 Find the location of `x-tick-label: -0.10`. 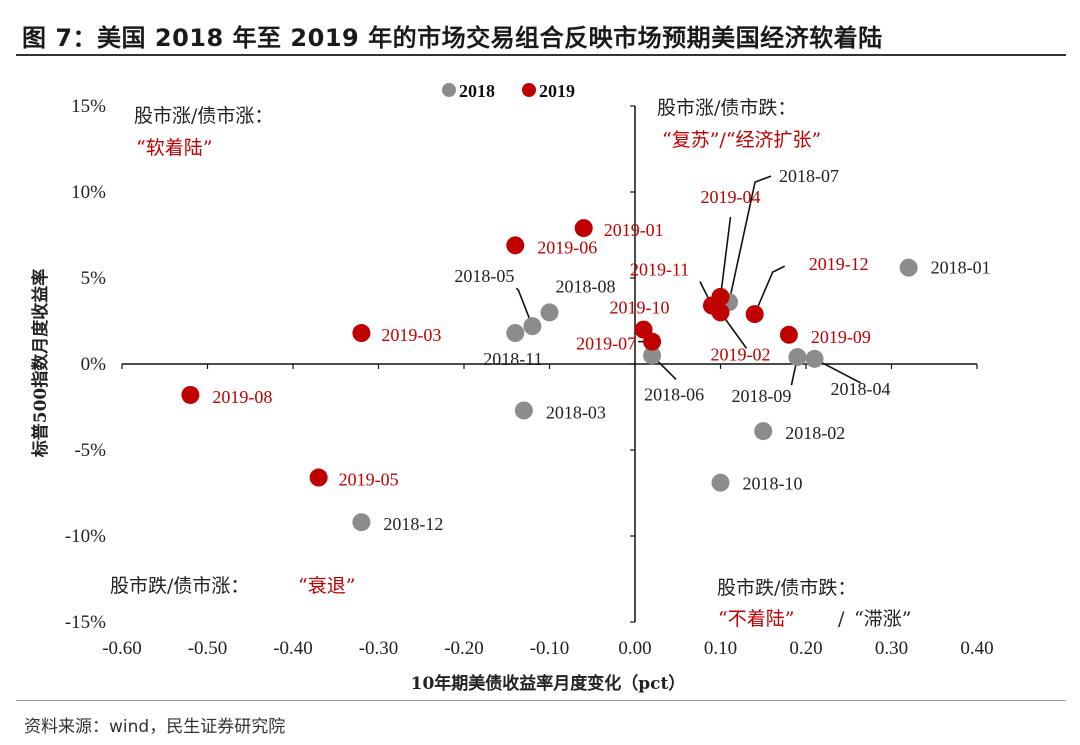

x-tick-label: -0.10 is located at coordinates (550, 648).